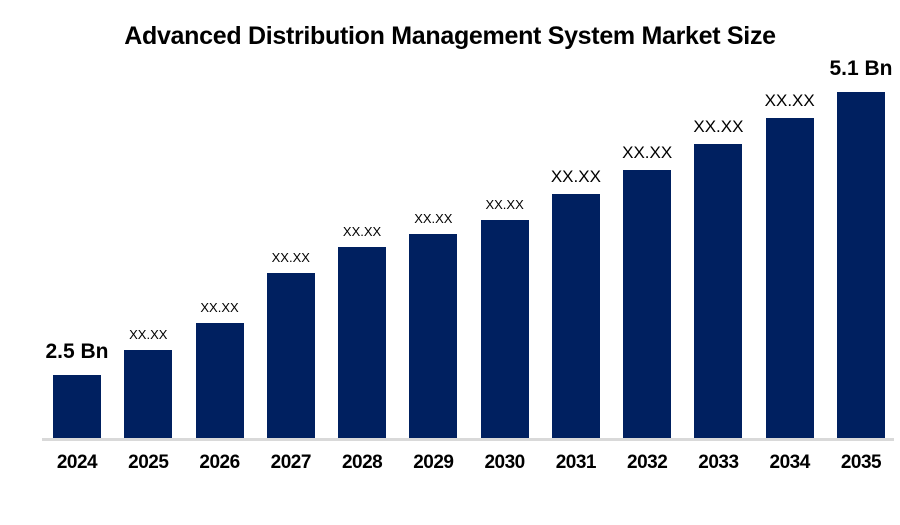 The height and width of the screenshot is (525, 900). I want to click on bar-value-label-2027: XX.XX, so click(290, 257).